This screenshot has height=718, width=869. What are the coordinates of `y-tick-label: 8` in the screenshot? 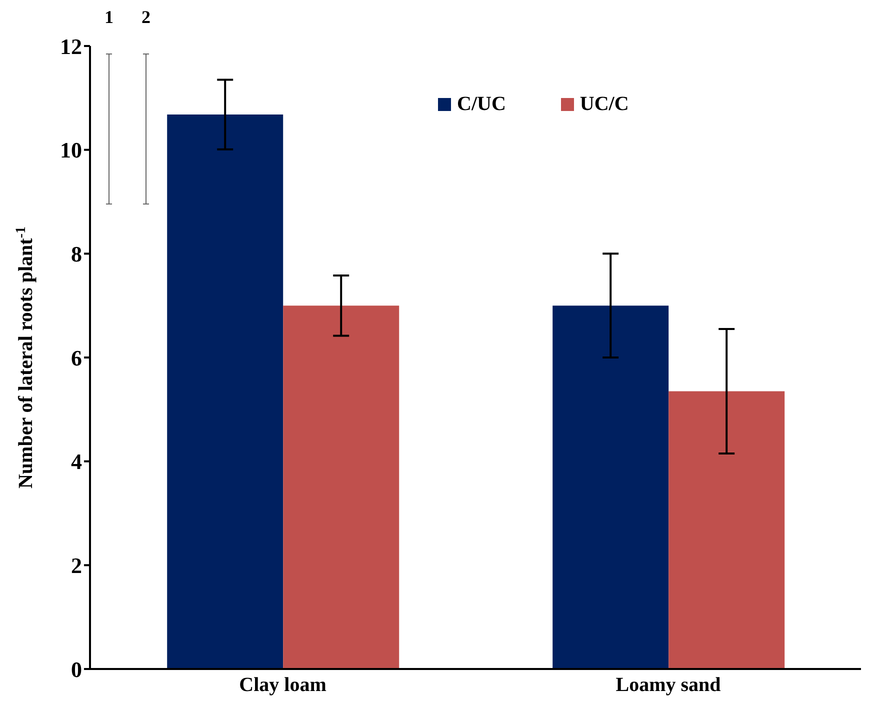 It's located at (76, 253).